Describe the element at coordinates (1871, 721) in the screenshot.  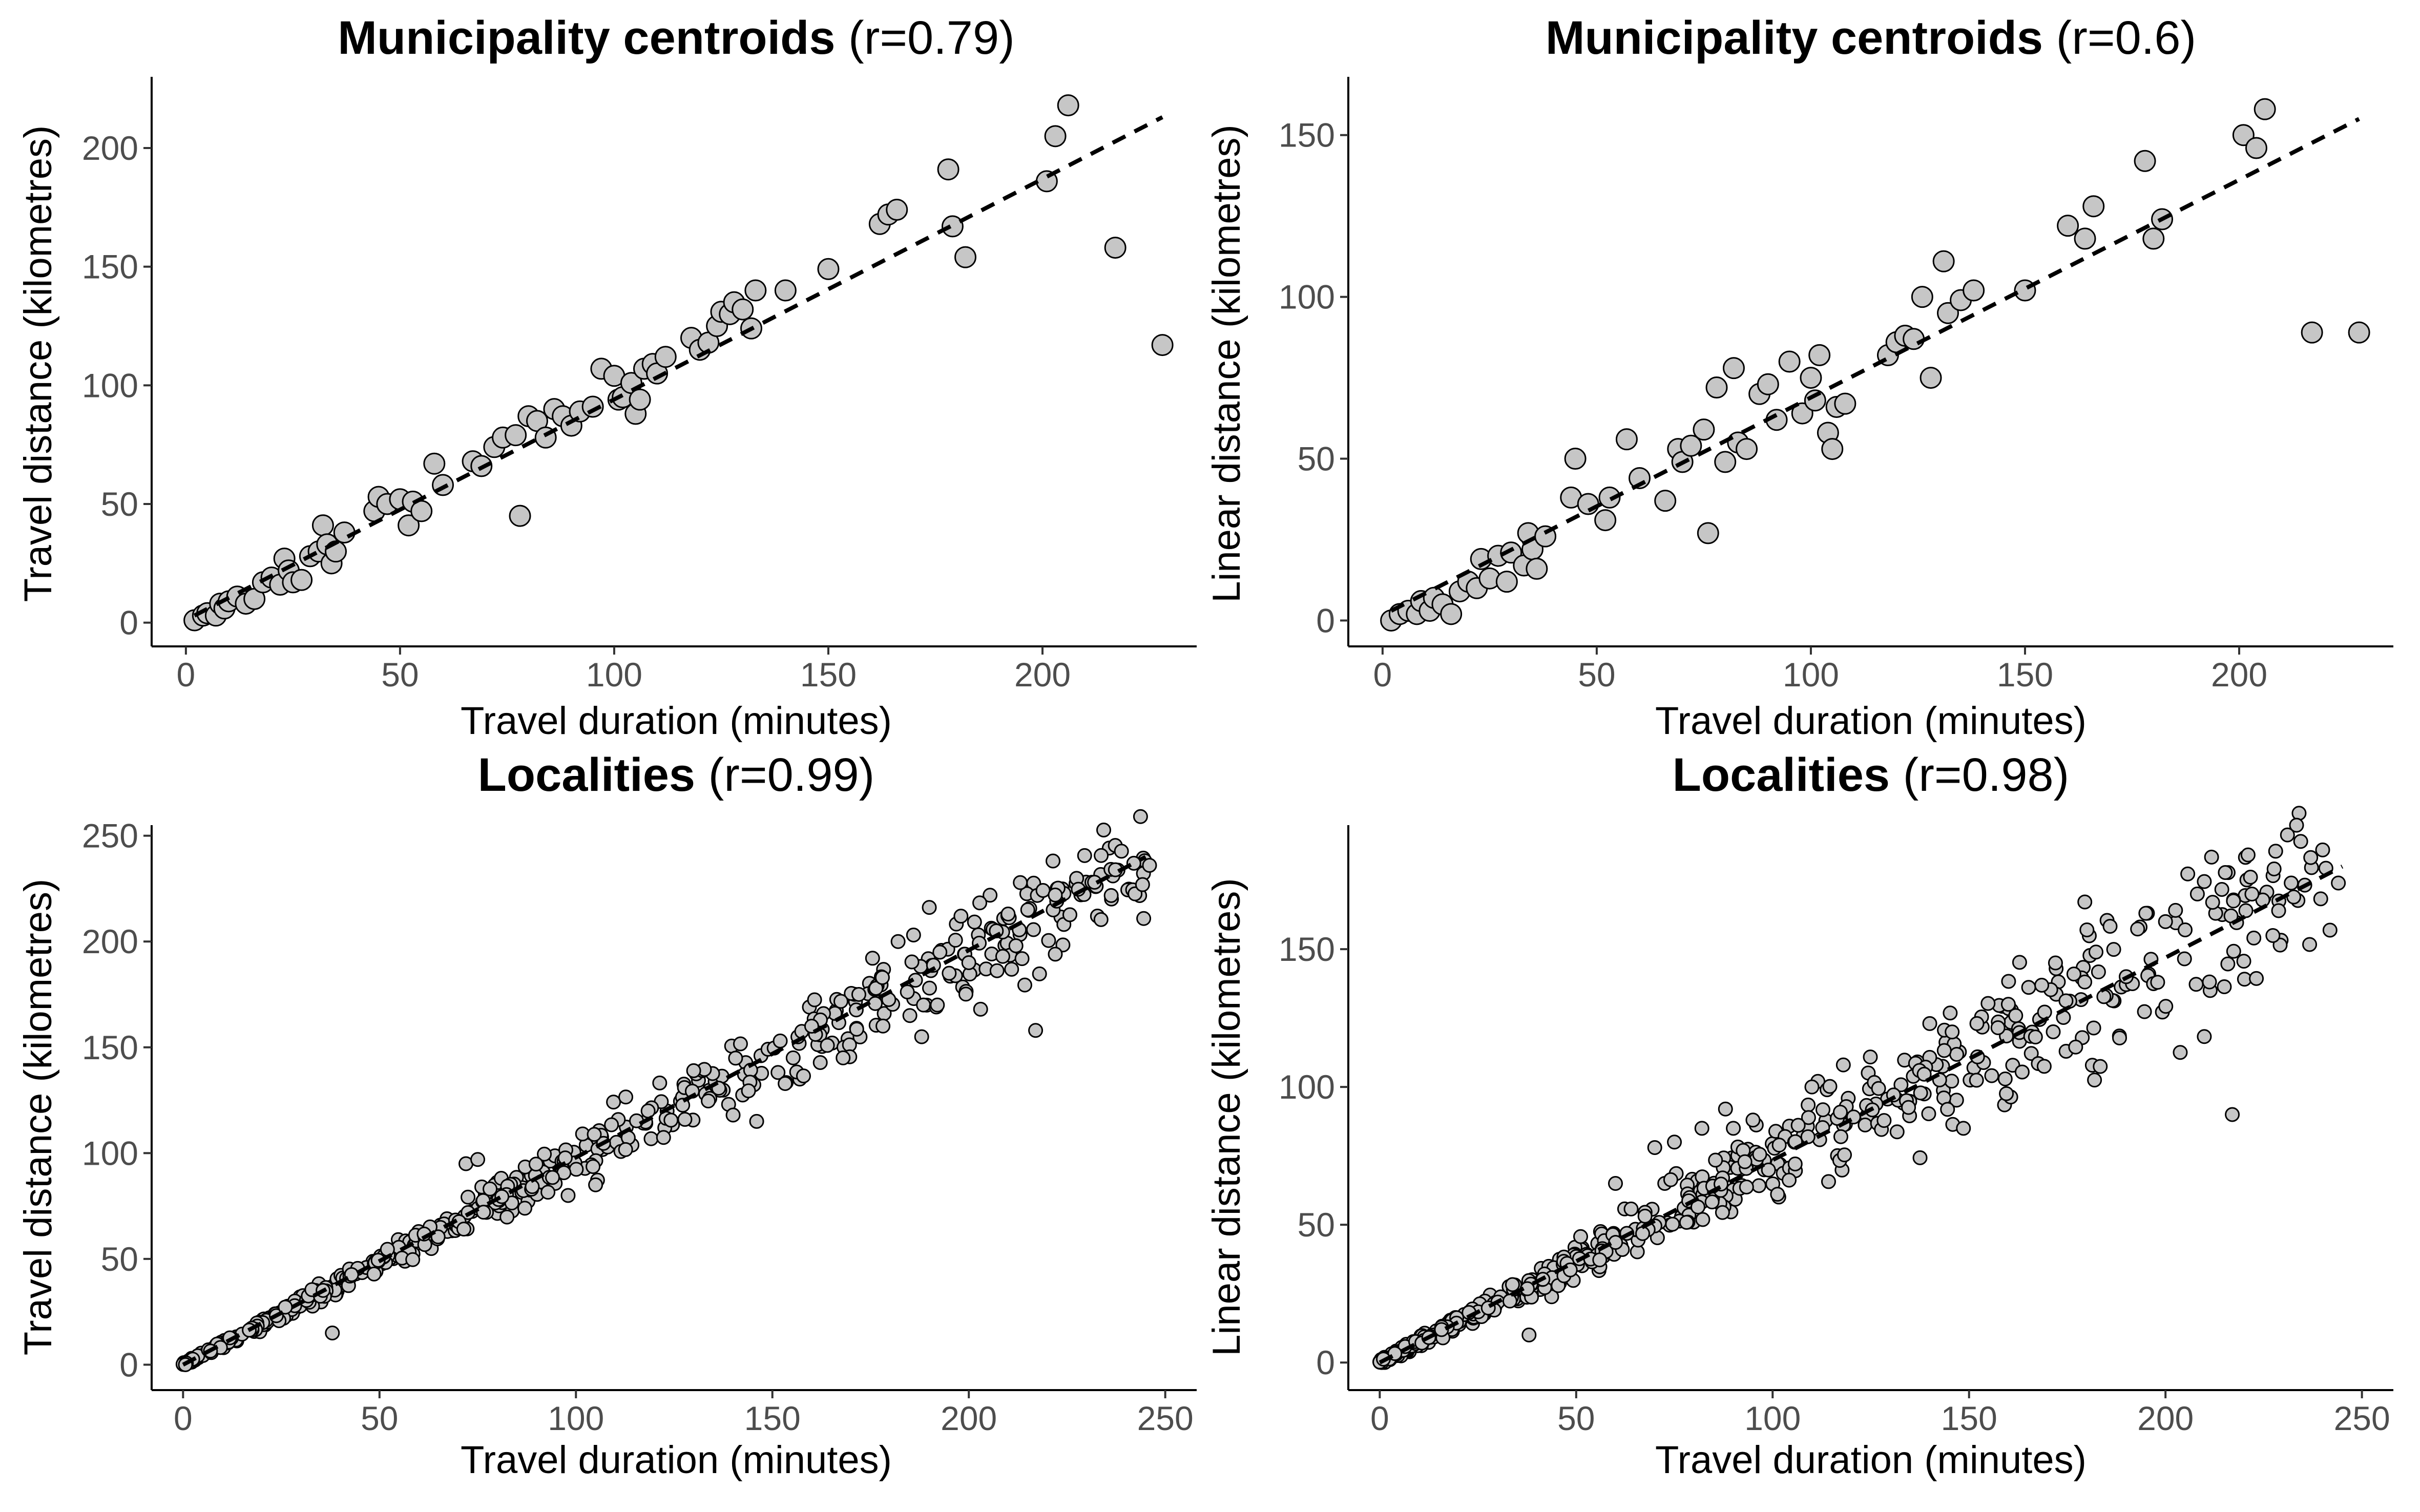
I see `x-axis-title: Travel duration (minutes)` at that location.